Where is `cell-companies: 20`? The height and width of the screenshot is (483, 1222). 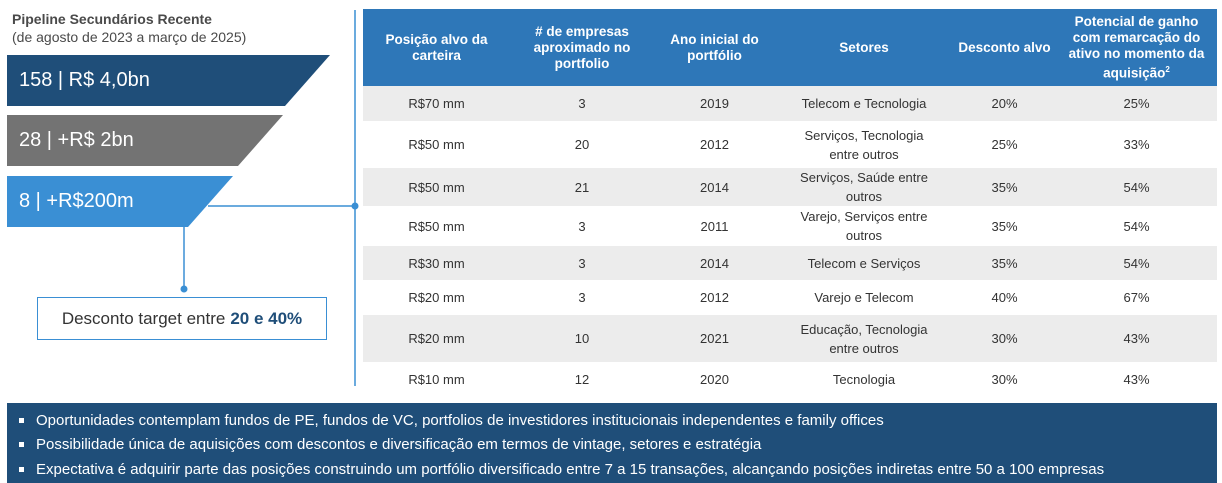
cell-companies: 20 is located at coordinates (582, 144).